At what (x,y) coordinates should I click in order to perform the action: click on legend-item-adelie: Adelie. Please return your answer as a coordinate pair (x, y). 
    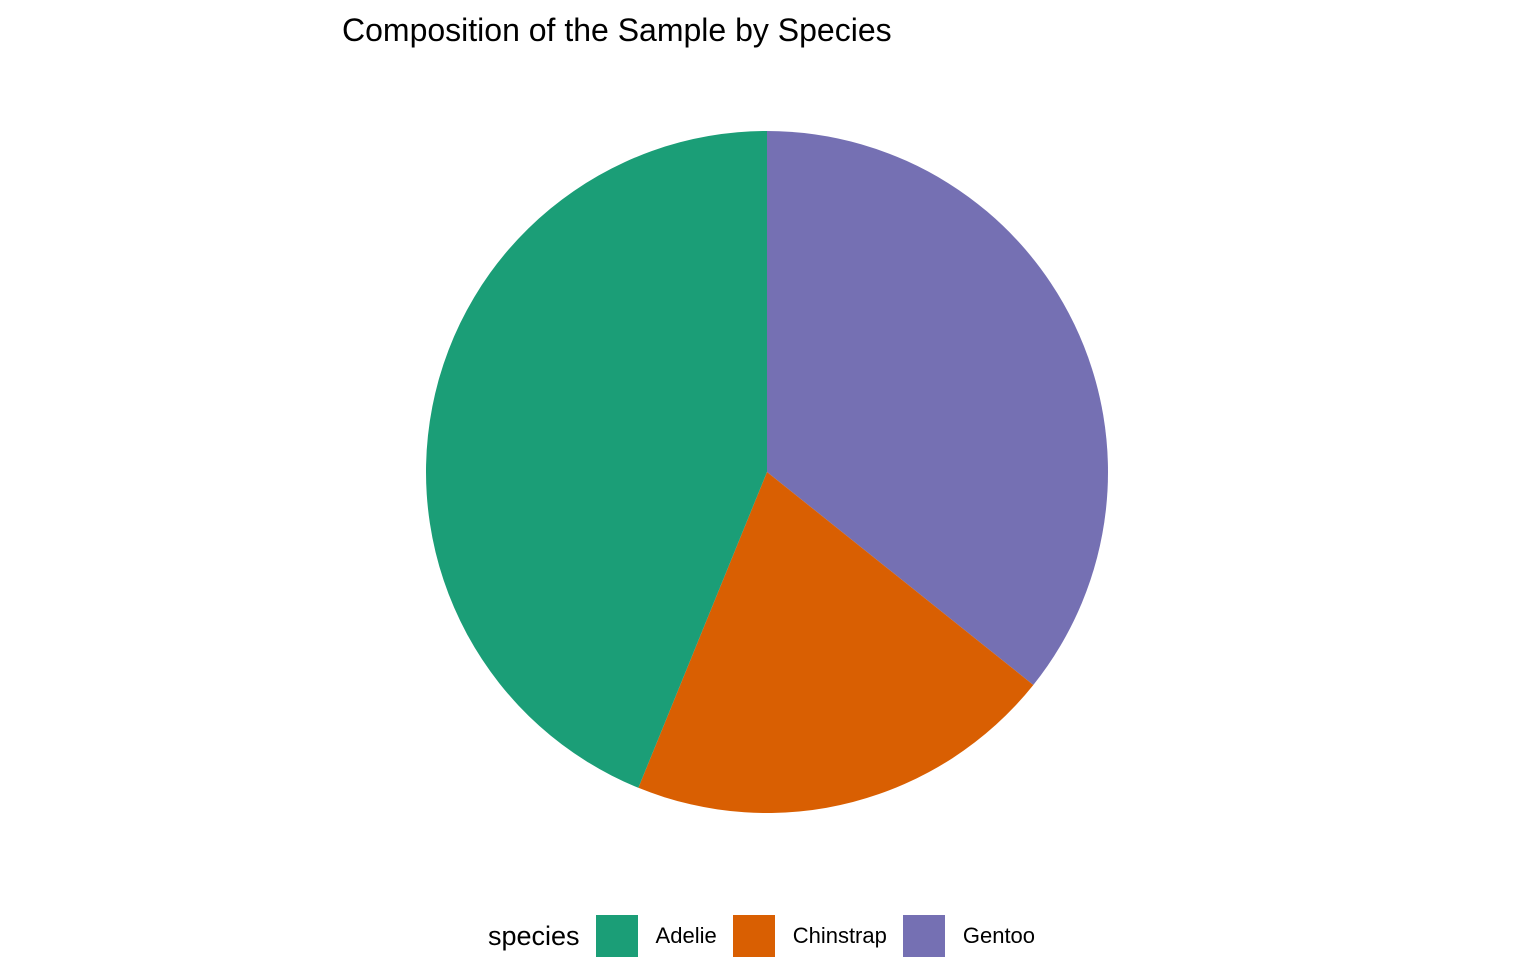
    Looking at the image, I should click on (656, 936).